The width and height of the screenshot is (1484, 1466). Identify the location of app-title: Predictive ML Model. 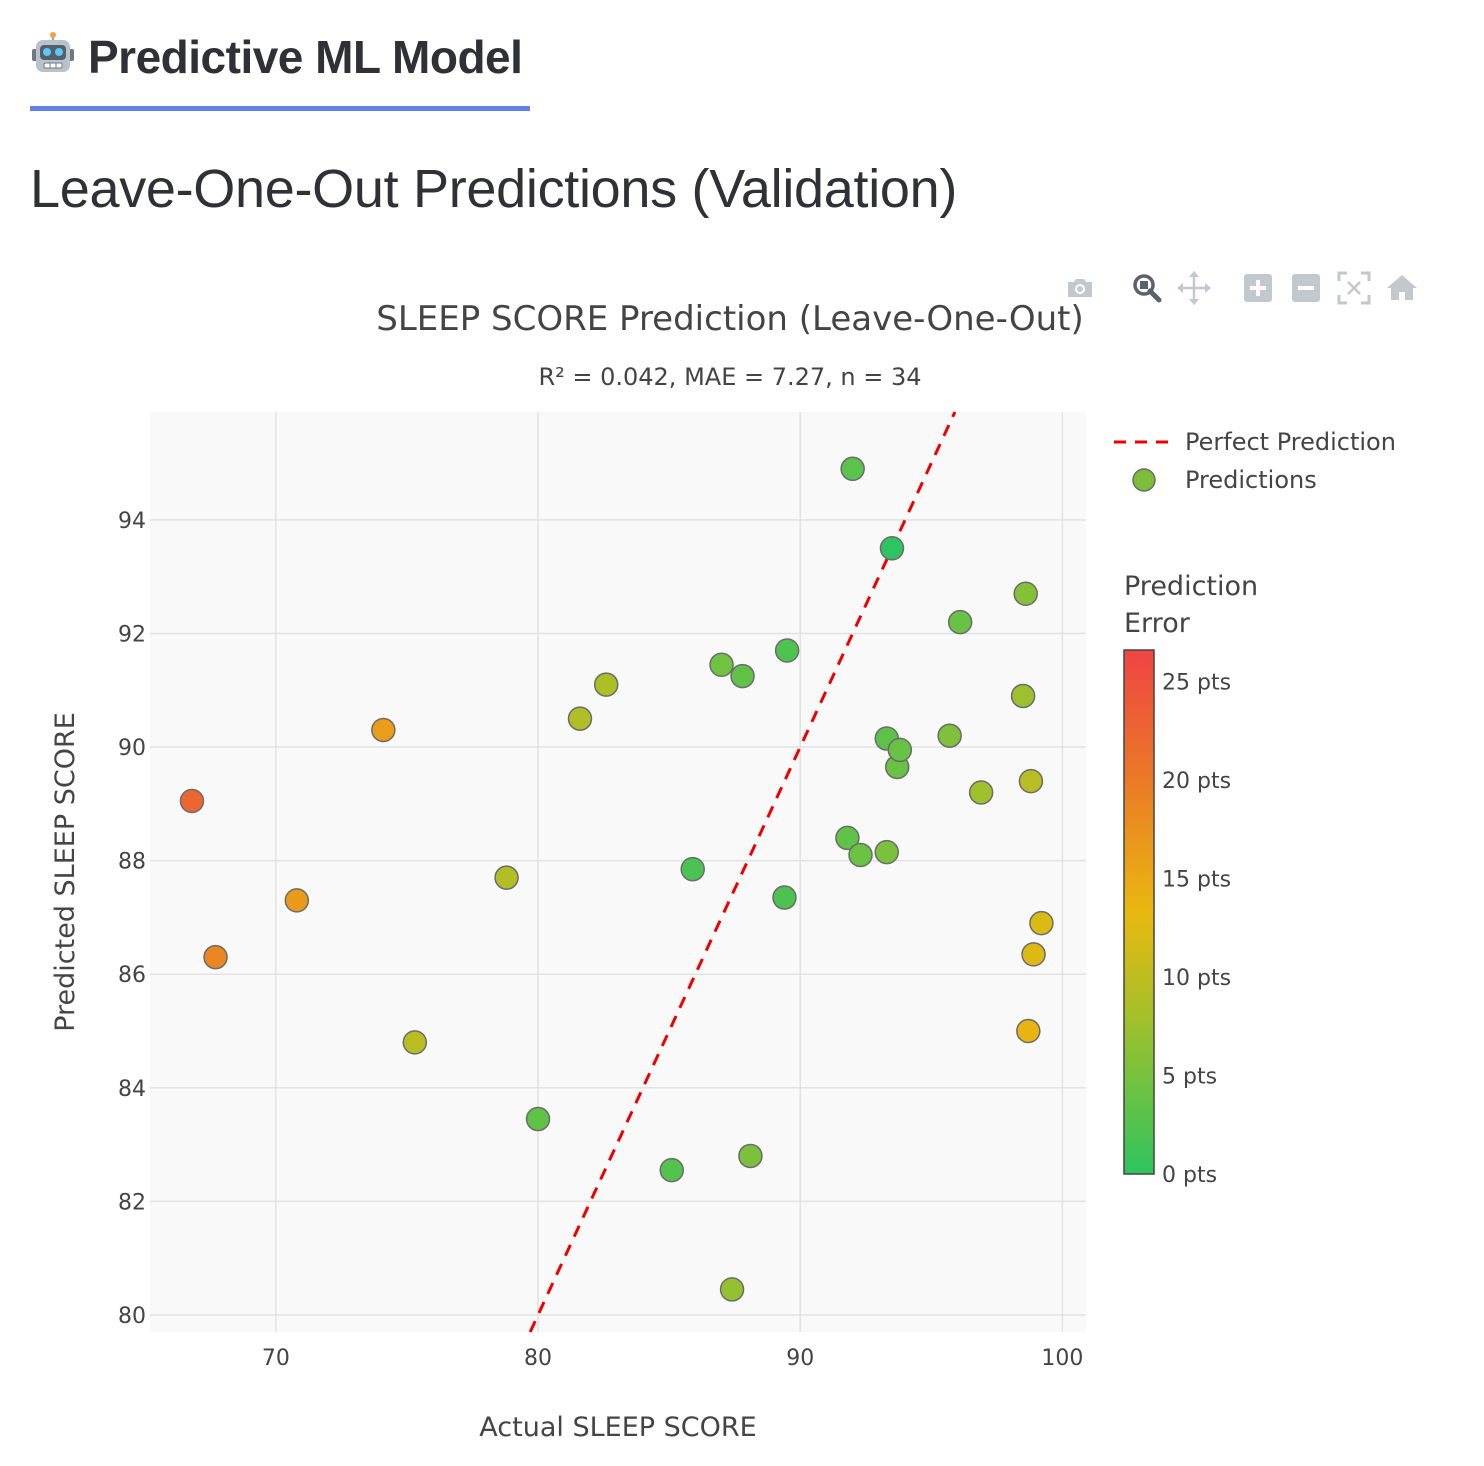
(276, 59).